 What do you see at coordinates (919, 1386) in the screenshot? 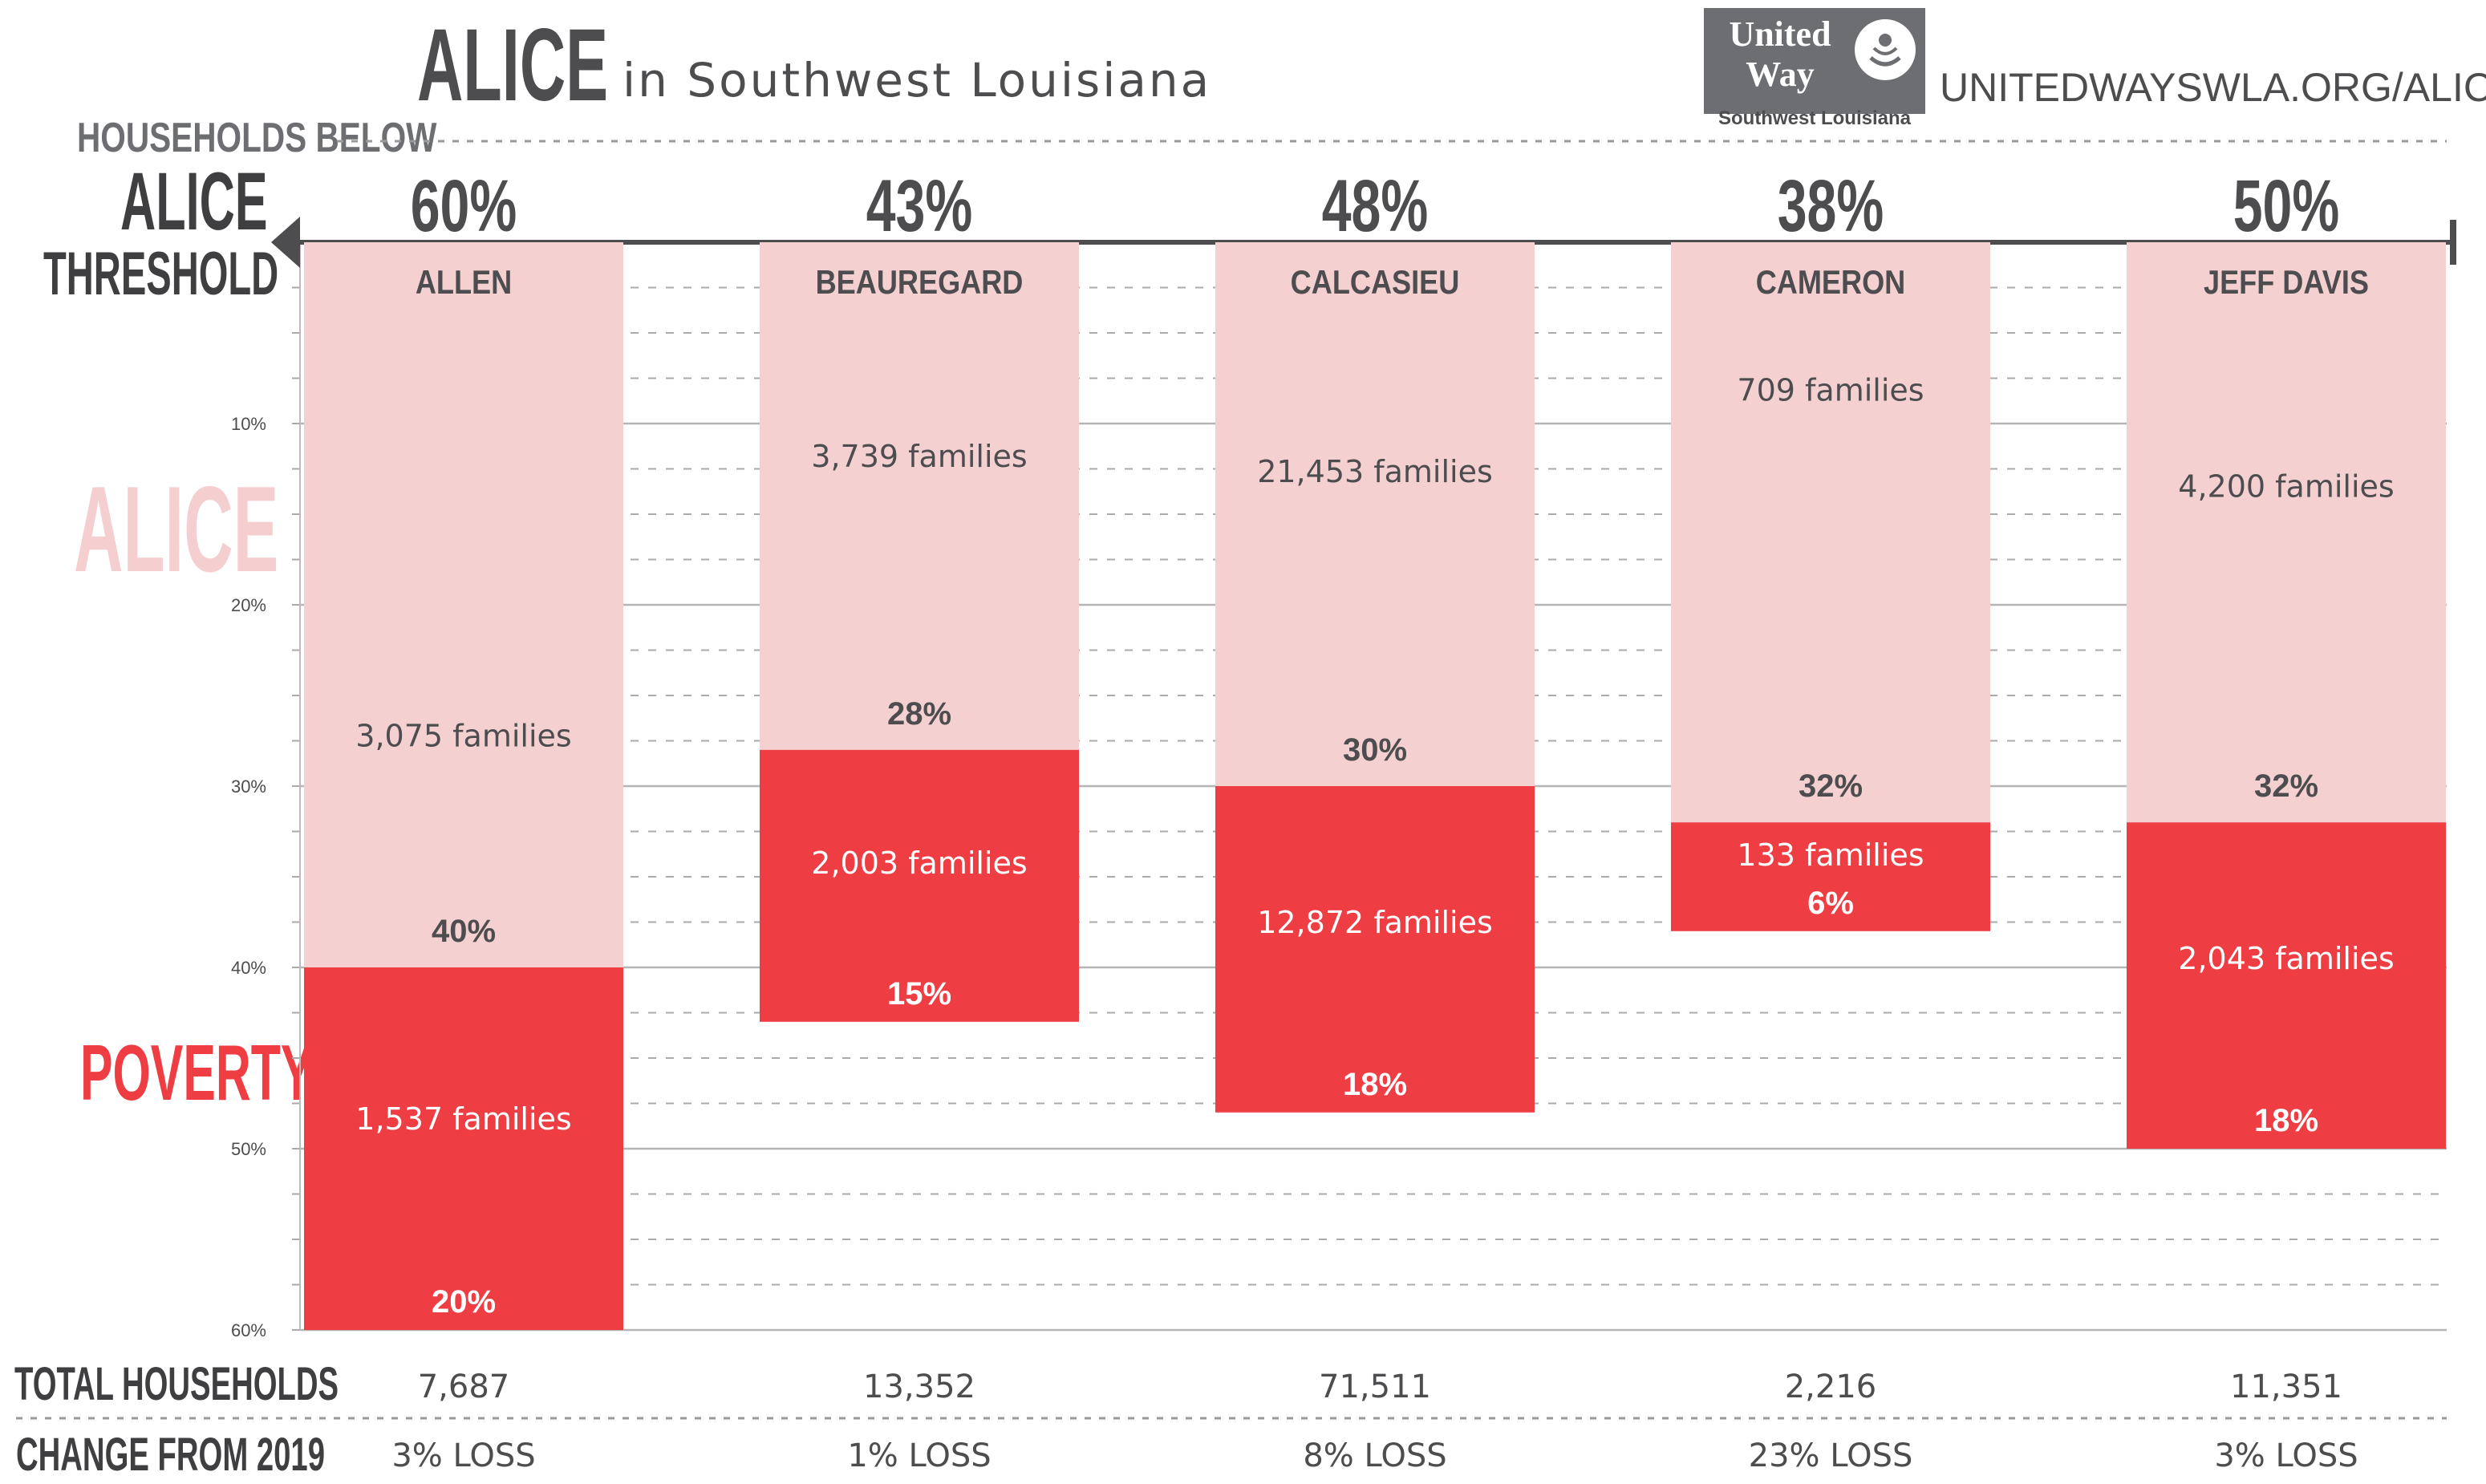
I see `total-households-value: 13,352` at bounding box center [919, 1386].